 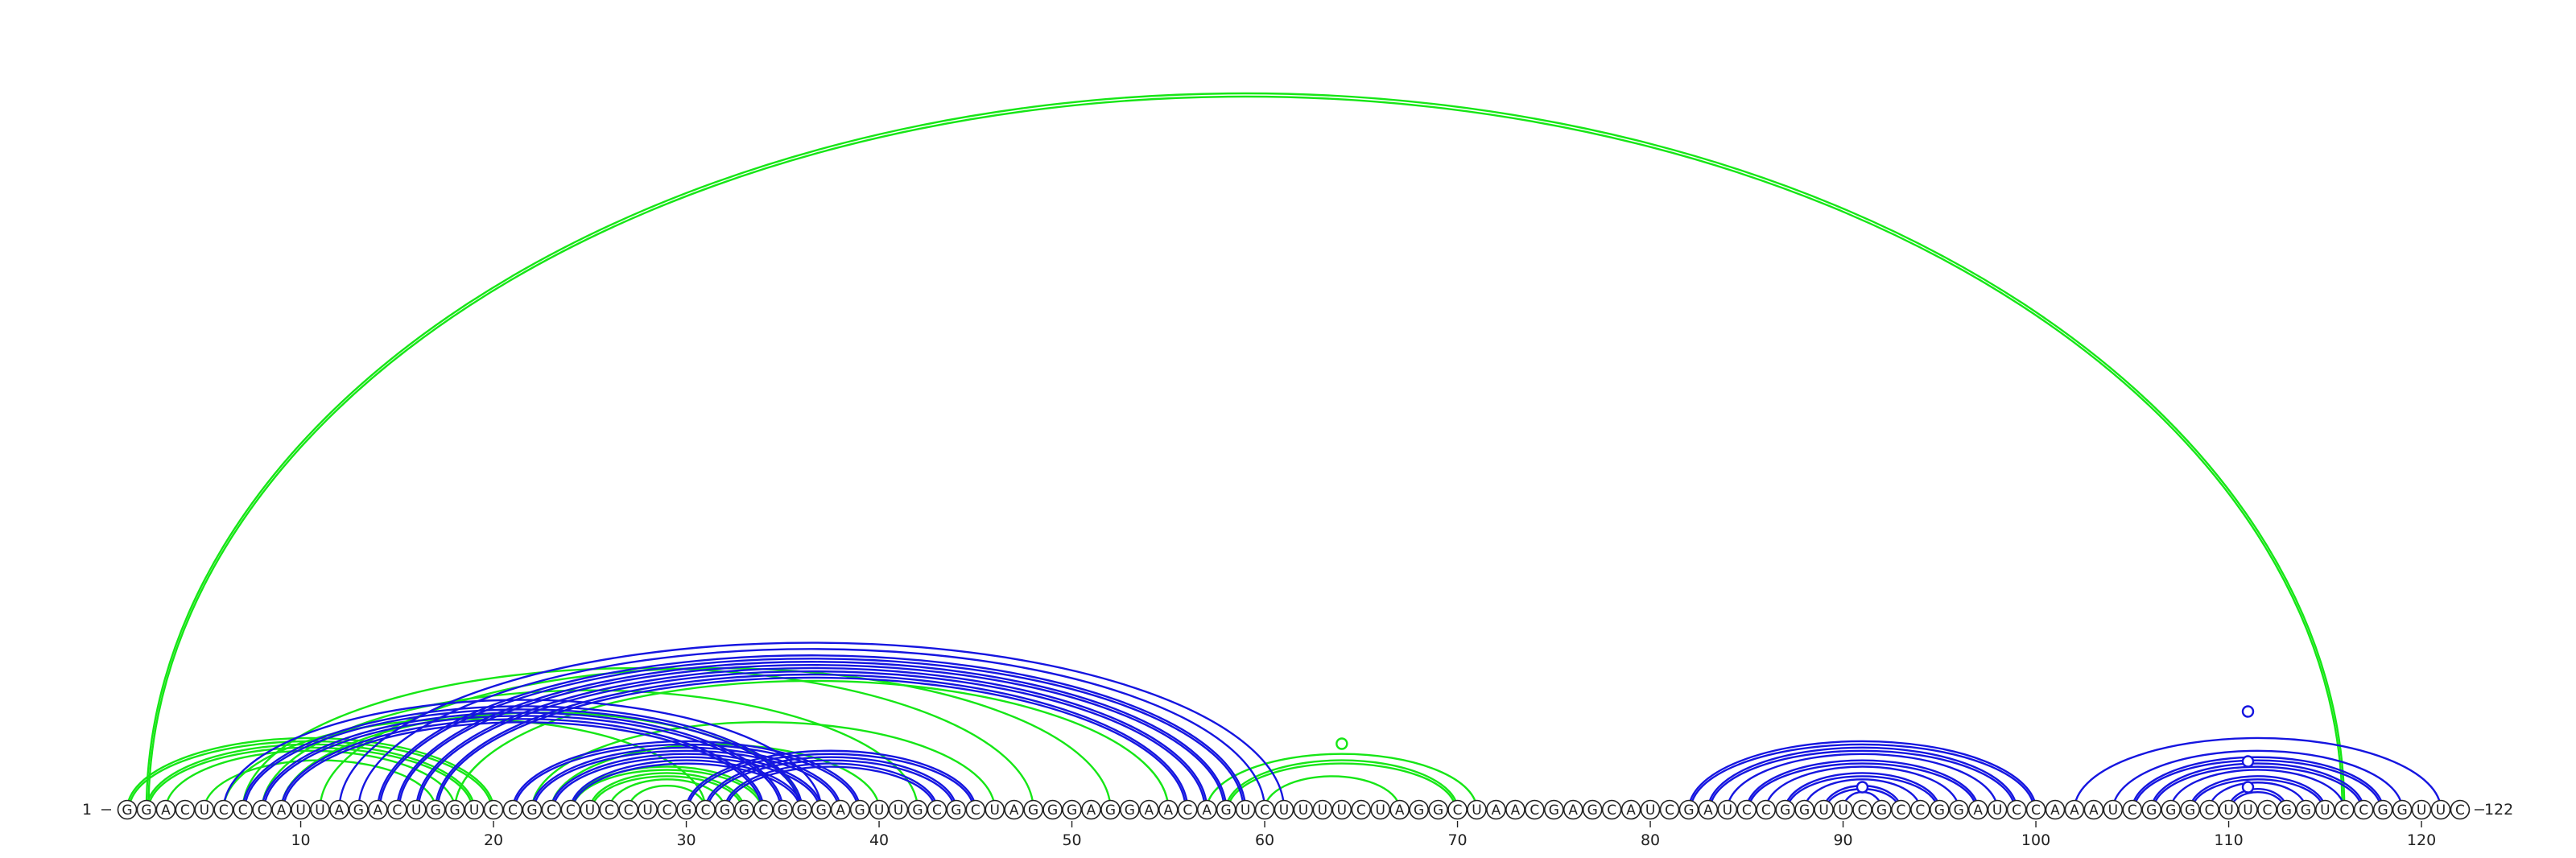 What do you see at coordinates (455, 811) in the screenshot?
I see `nucleotide-letter-18: G` at bounding box center [455, 811].